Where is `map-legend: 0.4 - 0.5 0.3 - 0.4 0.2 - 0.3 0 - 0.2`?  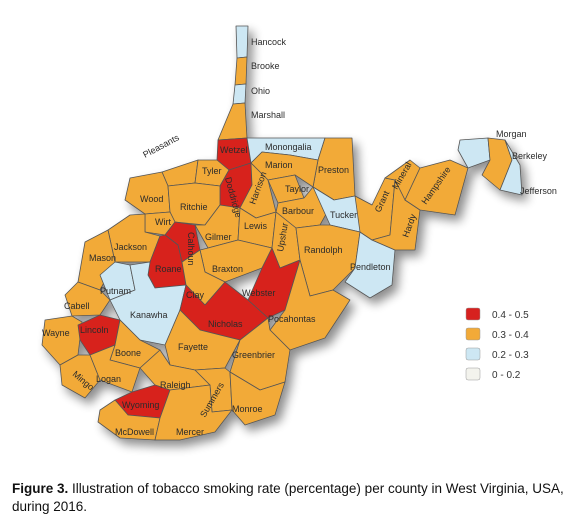 map-legend: 0.4 - 0.5 0.3 - 0.4 0.2 - 0.3 0 - 0.2 is located at coordinates (497, 344).